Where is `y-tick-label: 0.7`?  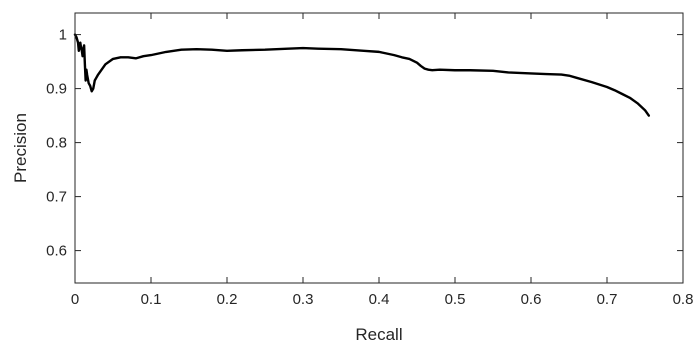
y-tick-label: 0.7 is located at coordinates (56, 197).